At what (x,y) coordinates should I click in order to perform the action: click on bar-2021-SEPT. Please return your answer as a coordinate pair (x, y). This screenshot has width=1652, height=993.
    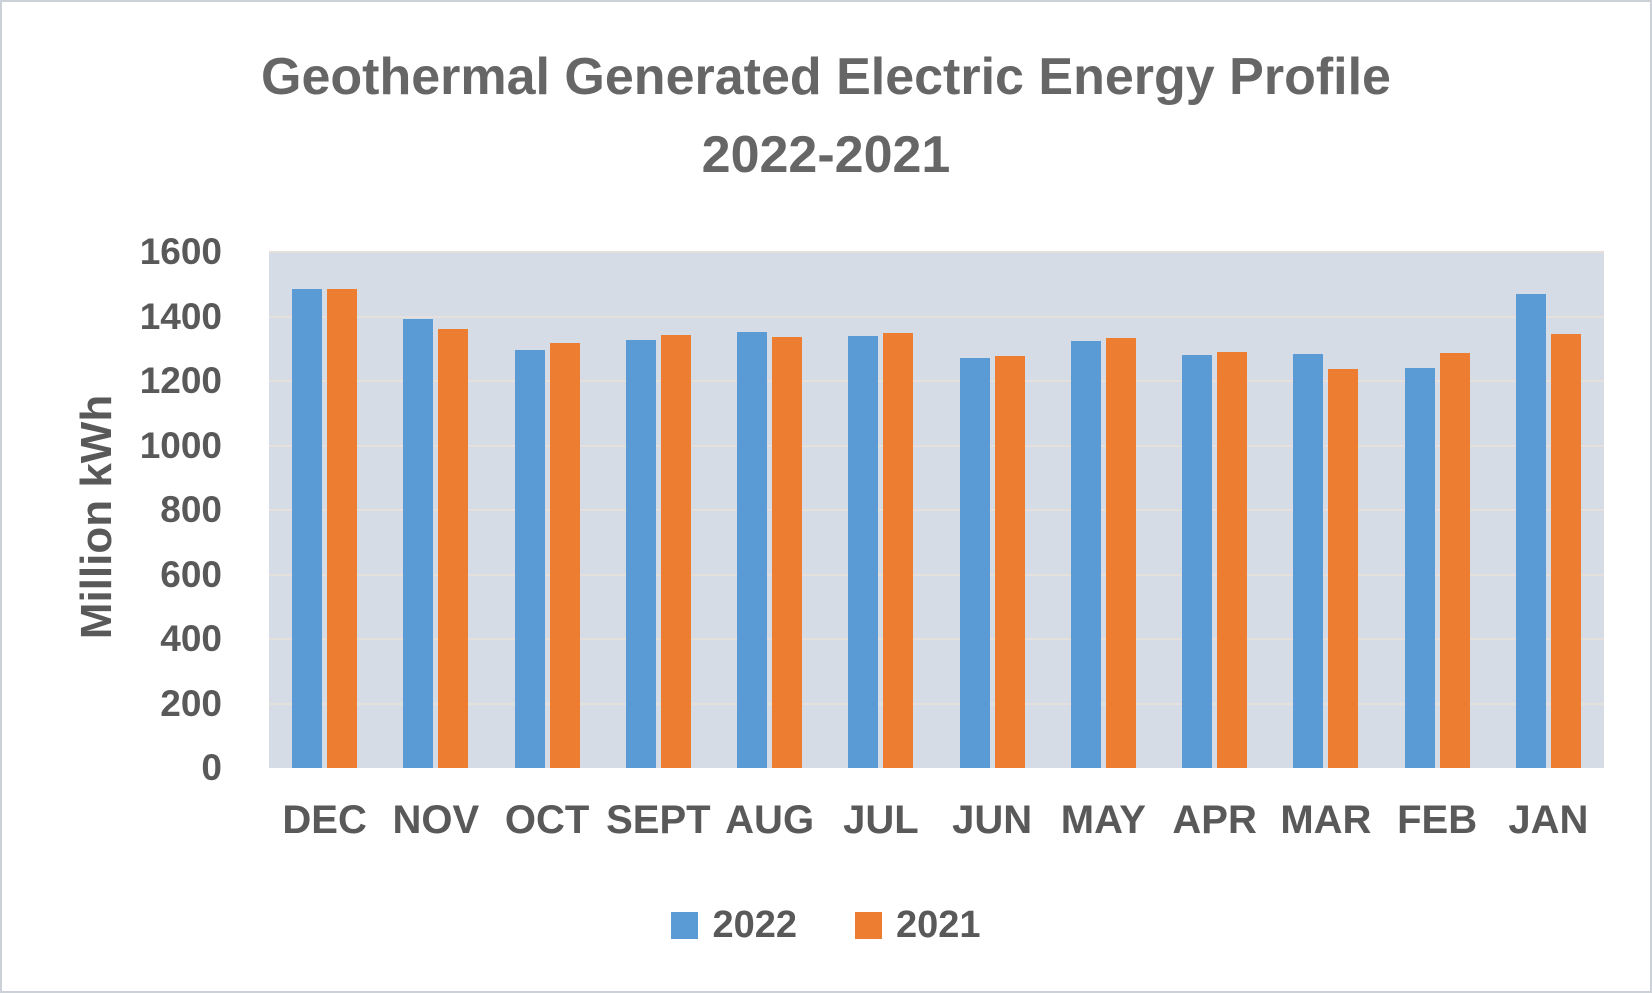
    Looking at the image, I should click on (675, 551).